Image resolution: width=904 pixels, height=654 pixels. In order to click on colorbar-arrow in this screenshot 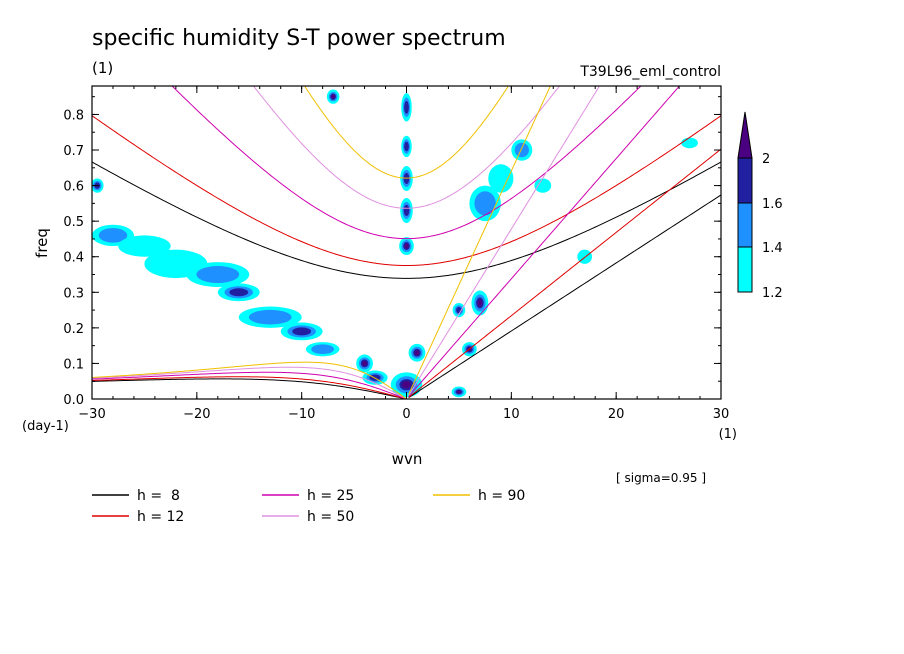, I will do `click(745, 135)`.